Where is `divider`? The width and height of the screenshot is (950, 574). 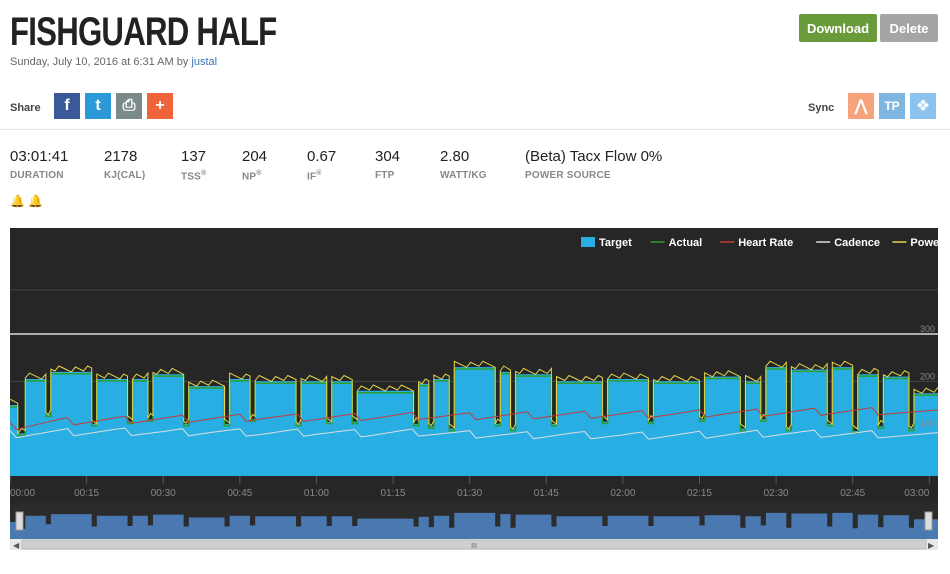
divider is located at coordinates (475, 129).